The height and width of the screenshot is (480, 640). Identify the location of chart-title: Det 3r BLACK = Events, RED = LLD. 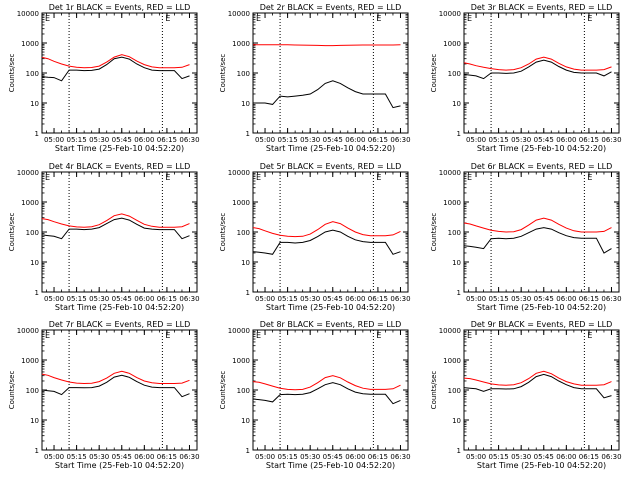
(542, 7).